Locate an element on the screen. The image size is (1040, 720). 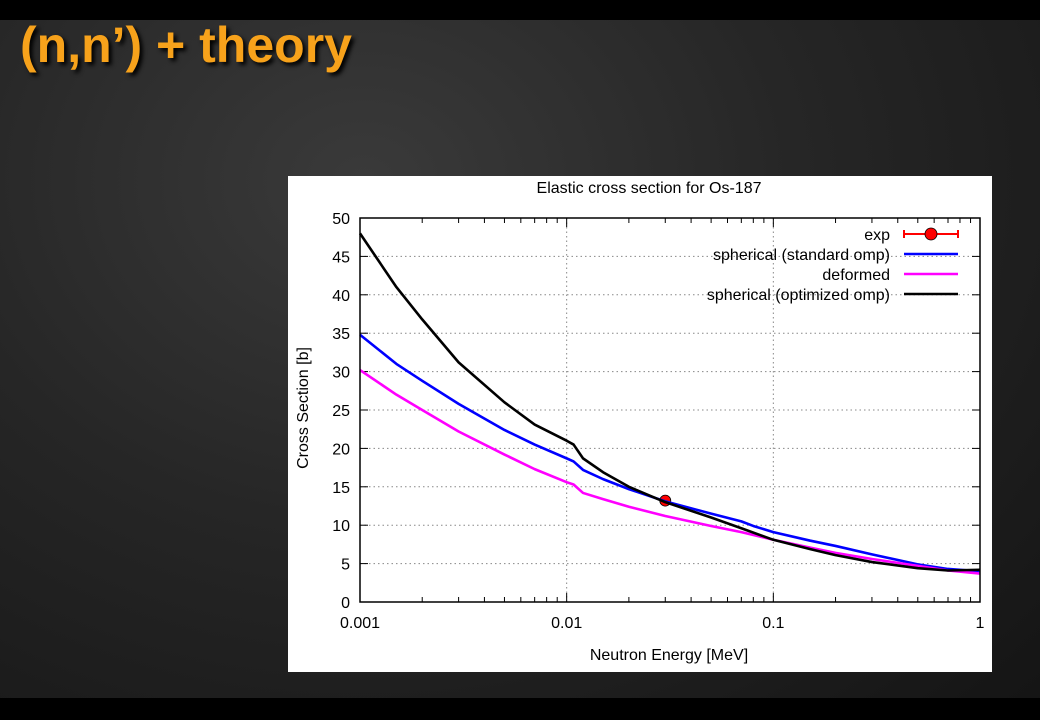
legend-marker is located at coordinates (931, 234).